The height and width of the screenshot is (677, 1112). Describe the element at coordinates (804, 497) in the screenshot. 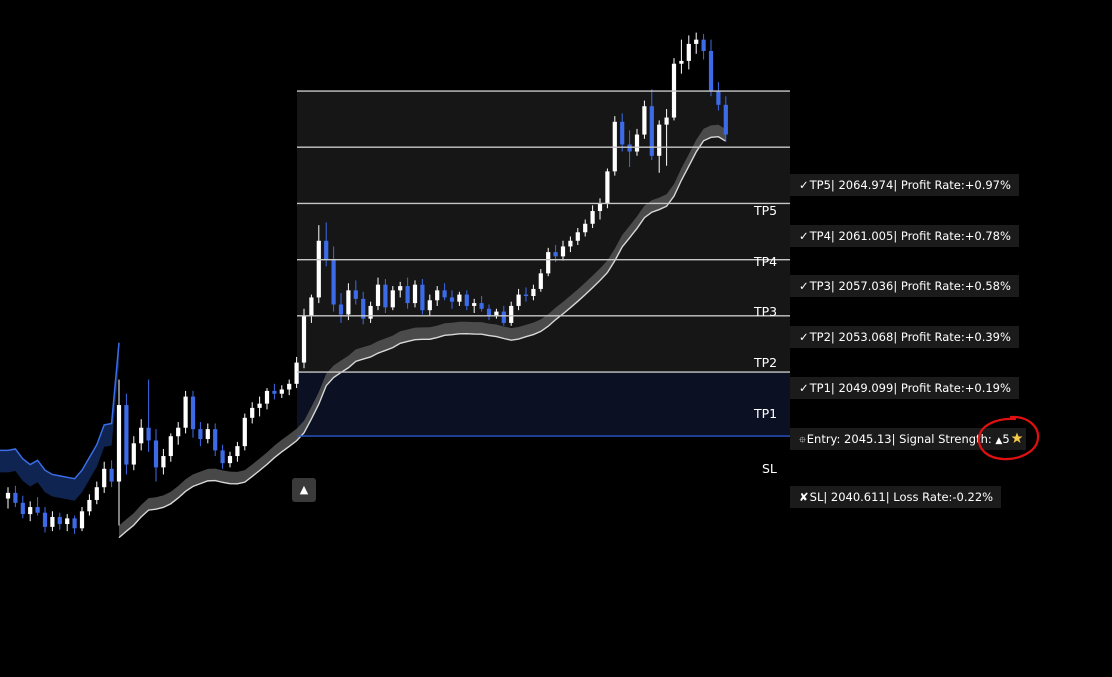

I see `cross-icon: ✘` at that location.